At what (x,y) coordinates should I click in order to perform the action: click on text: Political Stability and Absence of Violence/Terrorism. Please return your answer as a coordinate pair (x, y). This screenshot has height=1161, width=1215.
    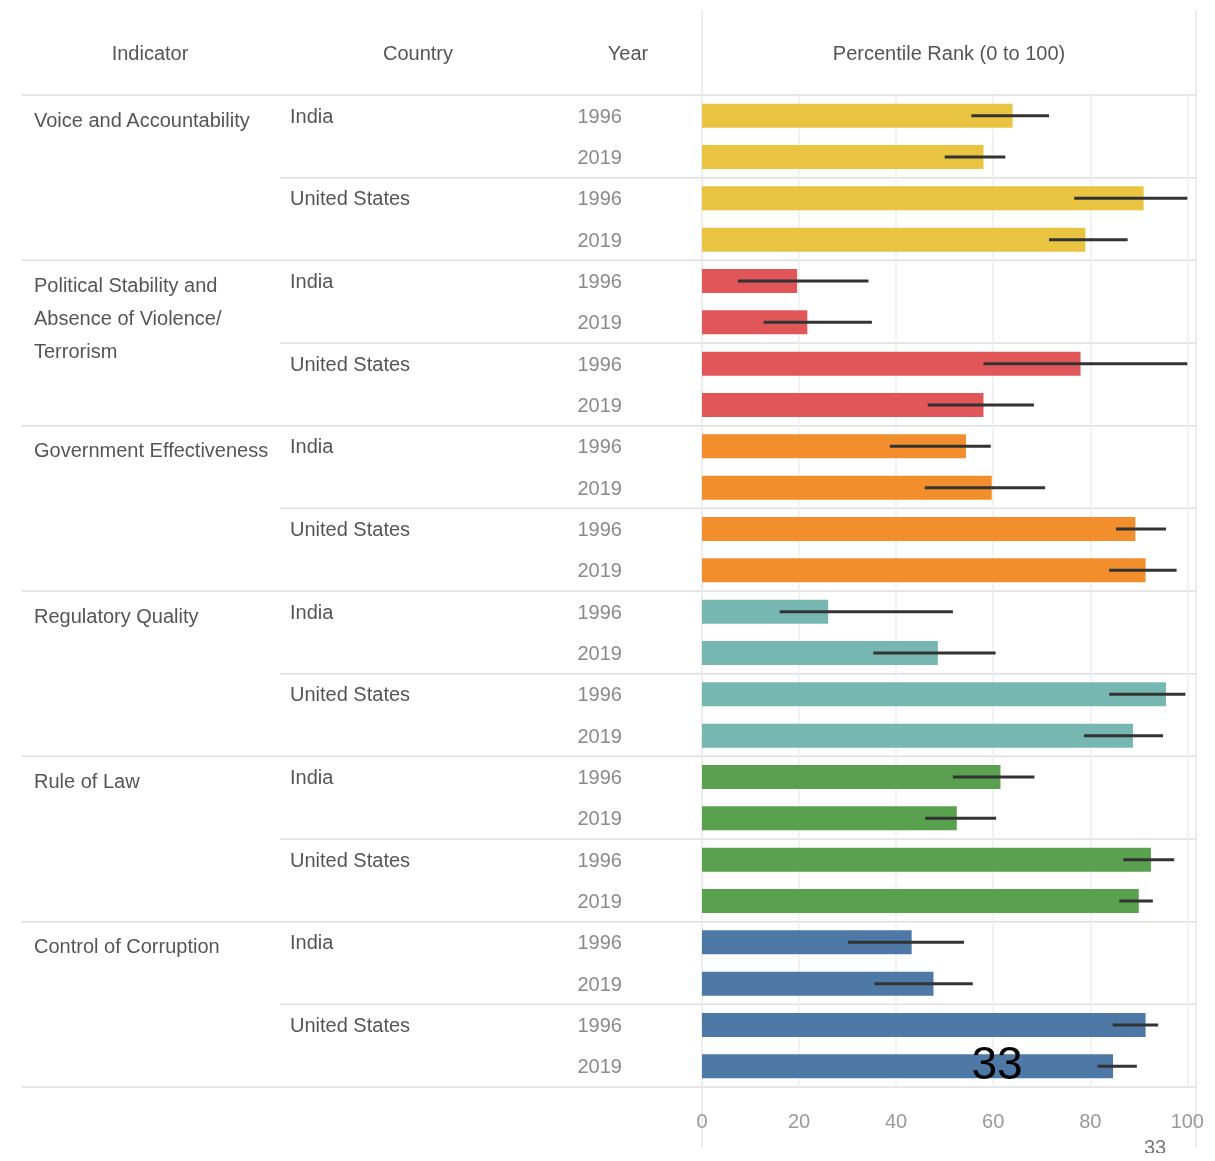
    Looking at the image, I should click on (128, 317).